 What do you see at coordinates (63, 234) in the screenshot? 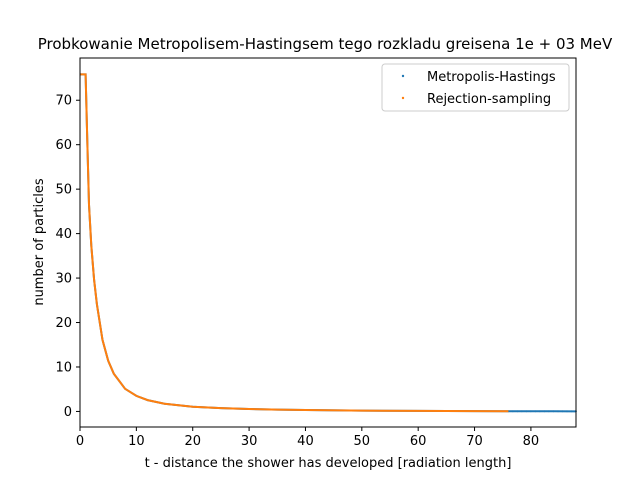
I see `y-tick-label: 40` at bounding box center [63, 234].